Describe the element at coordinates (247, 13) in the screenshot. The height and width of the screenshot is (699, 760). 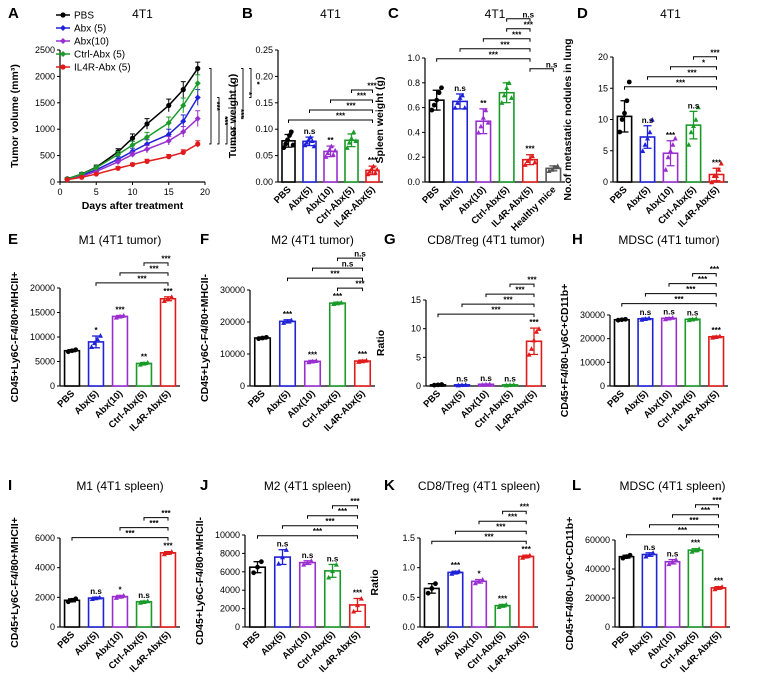
I see `panel-letter: B` at that location.